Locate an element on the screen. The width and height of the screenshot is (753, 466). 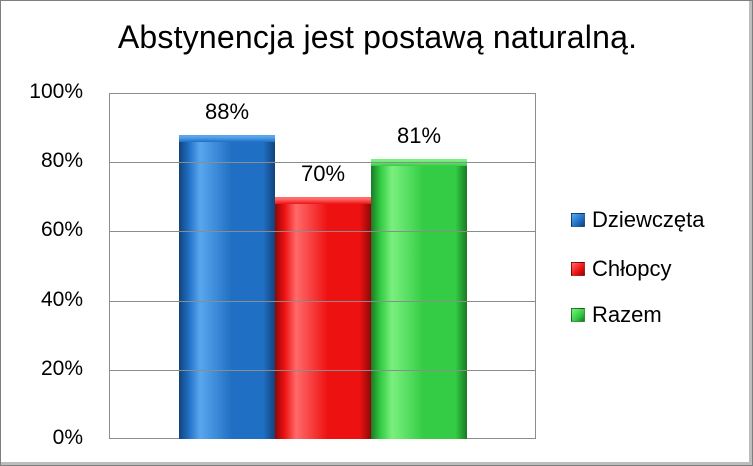
y-tick-label: 80% is located at coordinates (61, 161).